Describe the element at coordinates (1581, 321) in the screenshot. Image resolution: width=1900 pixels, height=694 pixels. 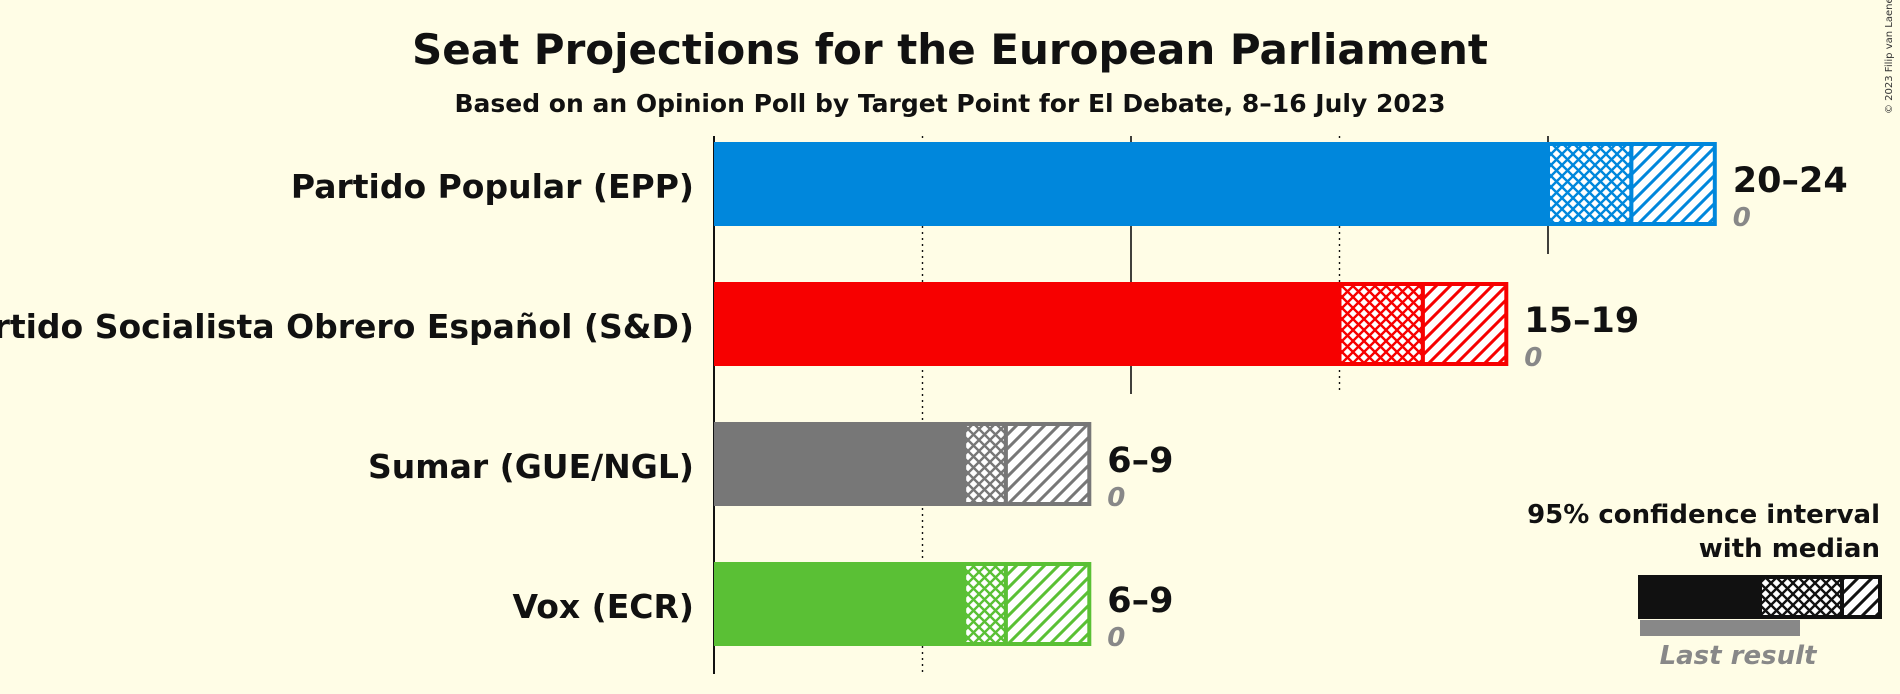
I see `range-label: 15–19` at that location.